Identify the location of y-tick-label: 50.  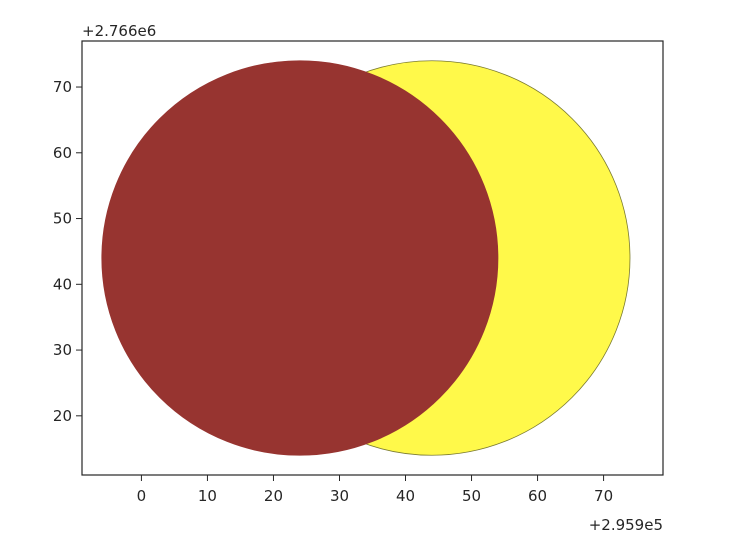
(62, 219).